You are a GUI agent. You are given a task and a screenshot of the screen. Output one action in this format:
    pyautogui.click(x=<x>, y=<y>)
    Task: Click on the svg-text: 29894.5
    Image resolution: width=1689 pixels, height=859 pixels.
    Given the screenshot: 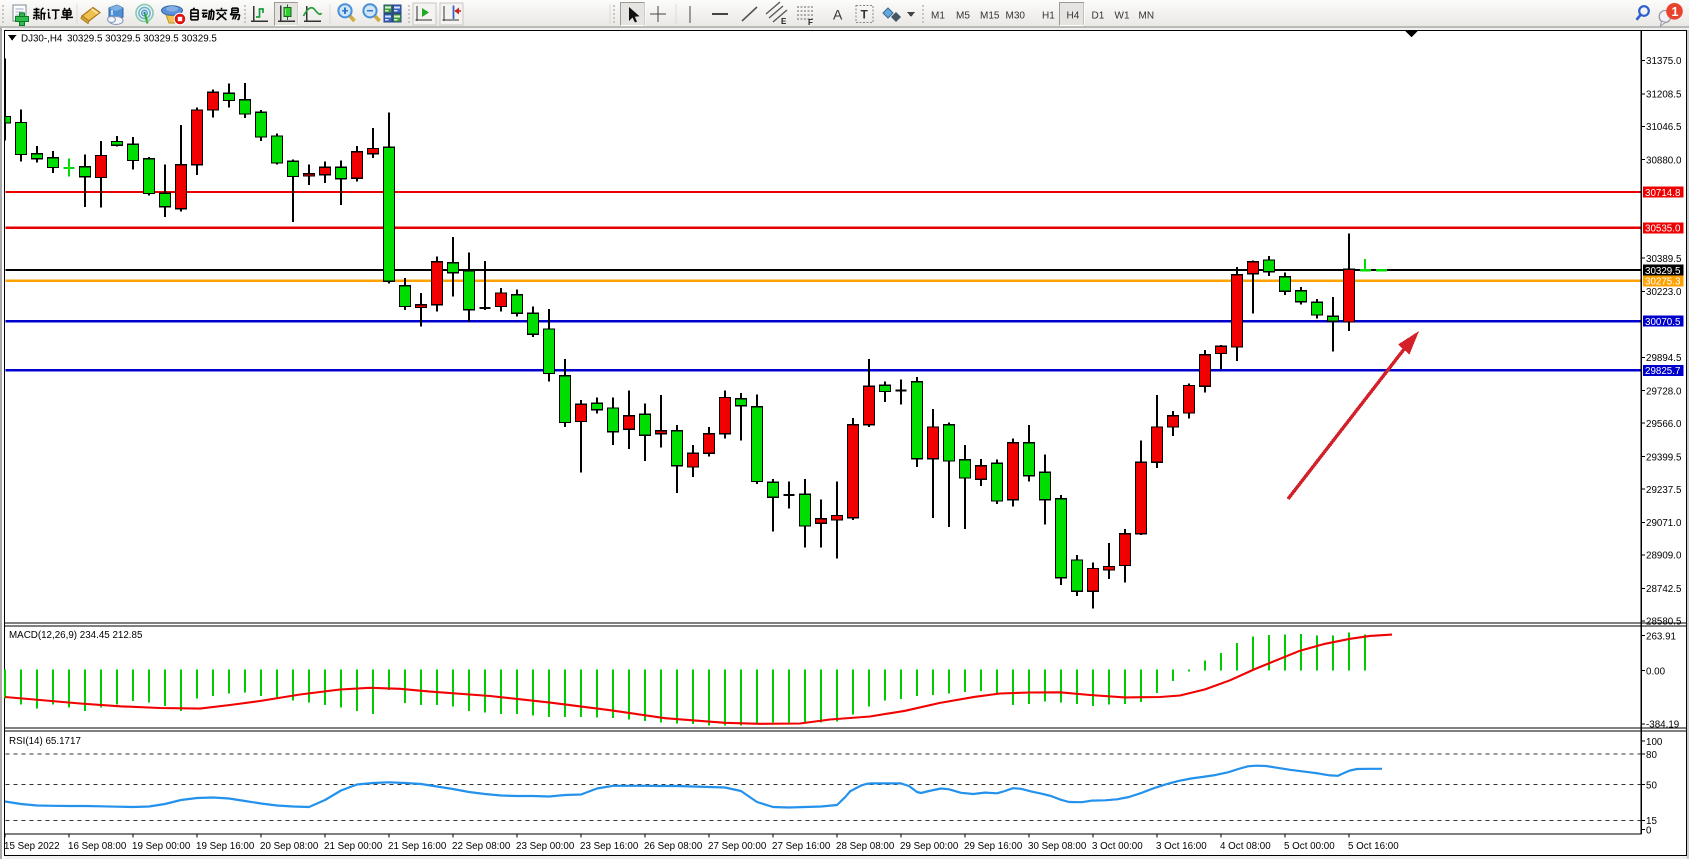 What is the action you would take?
    pyautogui.click(x=1664, y=358)
    